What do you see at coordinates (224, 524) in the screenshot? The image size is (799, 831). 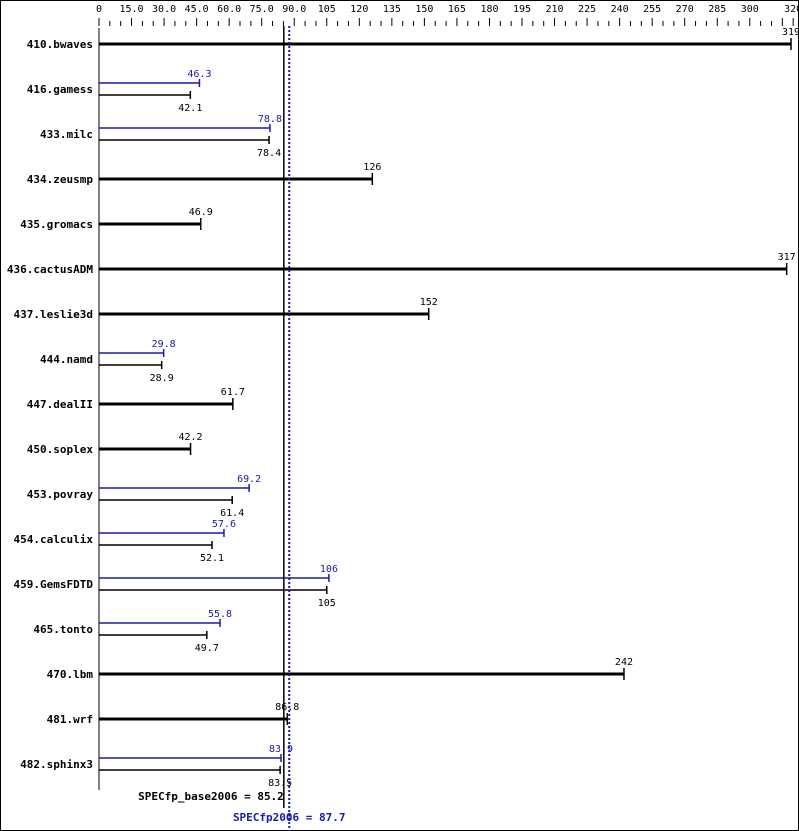 I see `peak-value-label: 57.6` at bounding box center [224, 524].